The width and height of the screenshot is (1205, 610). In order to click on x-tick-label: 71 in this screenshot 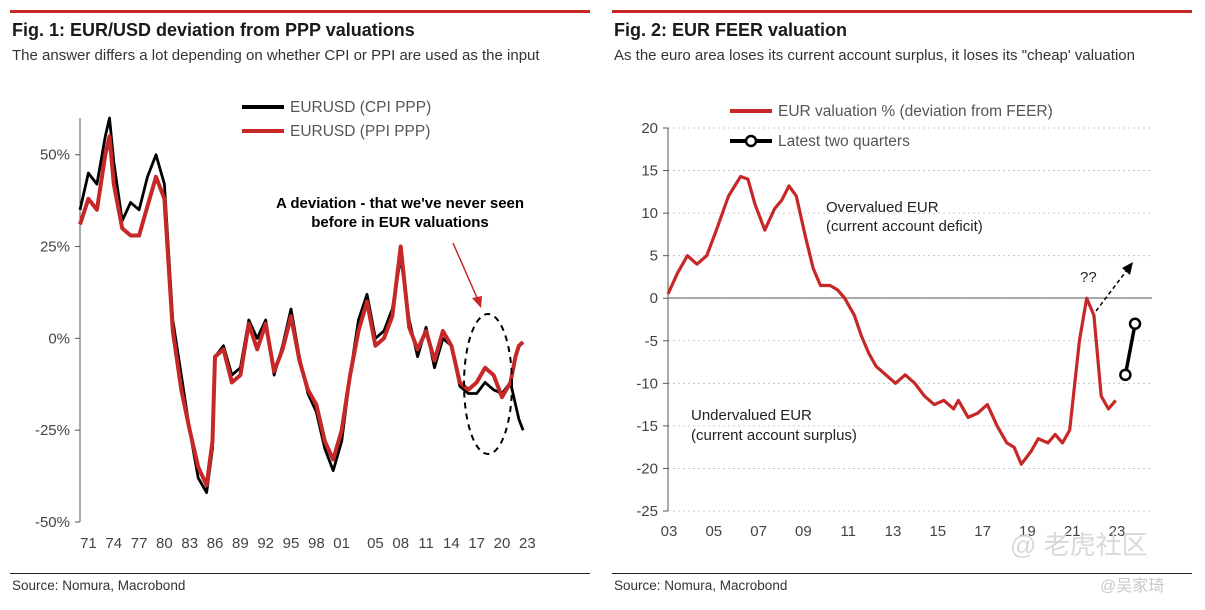, I will do `click(88, 543)`.